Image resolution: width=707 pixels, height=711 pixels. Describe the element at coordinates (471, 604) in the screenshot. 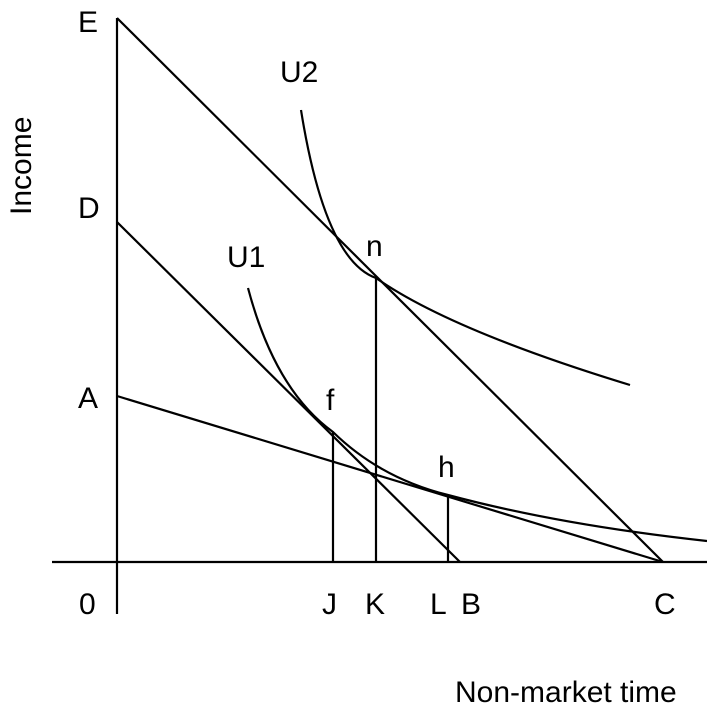

I see `label-B: B` at that location.